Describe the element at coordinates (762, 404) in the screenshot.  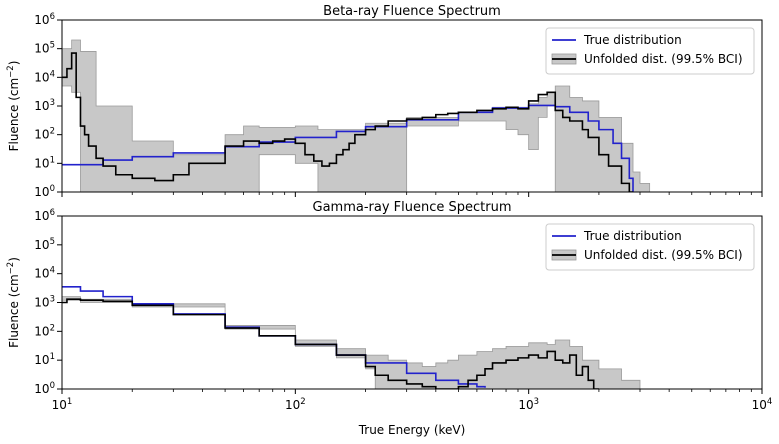
I see `x-tick-label: 104` at that location.